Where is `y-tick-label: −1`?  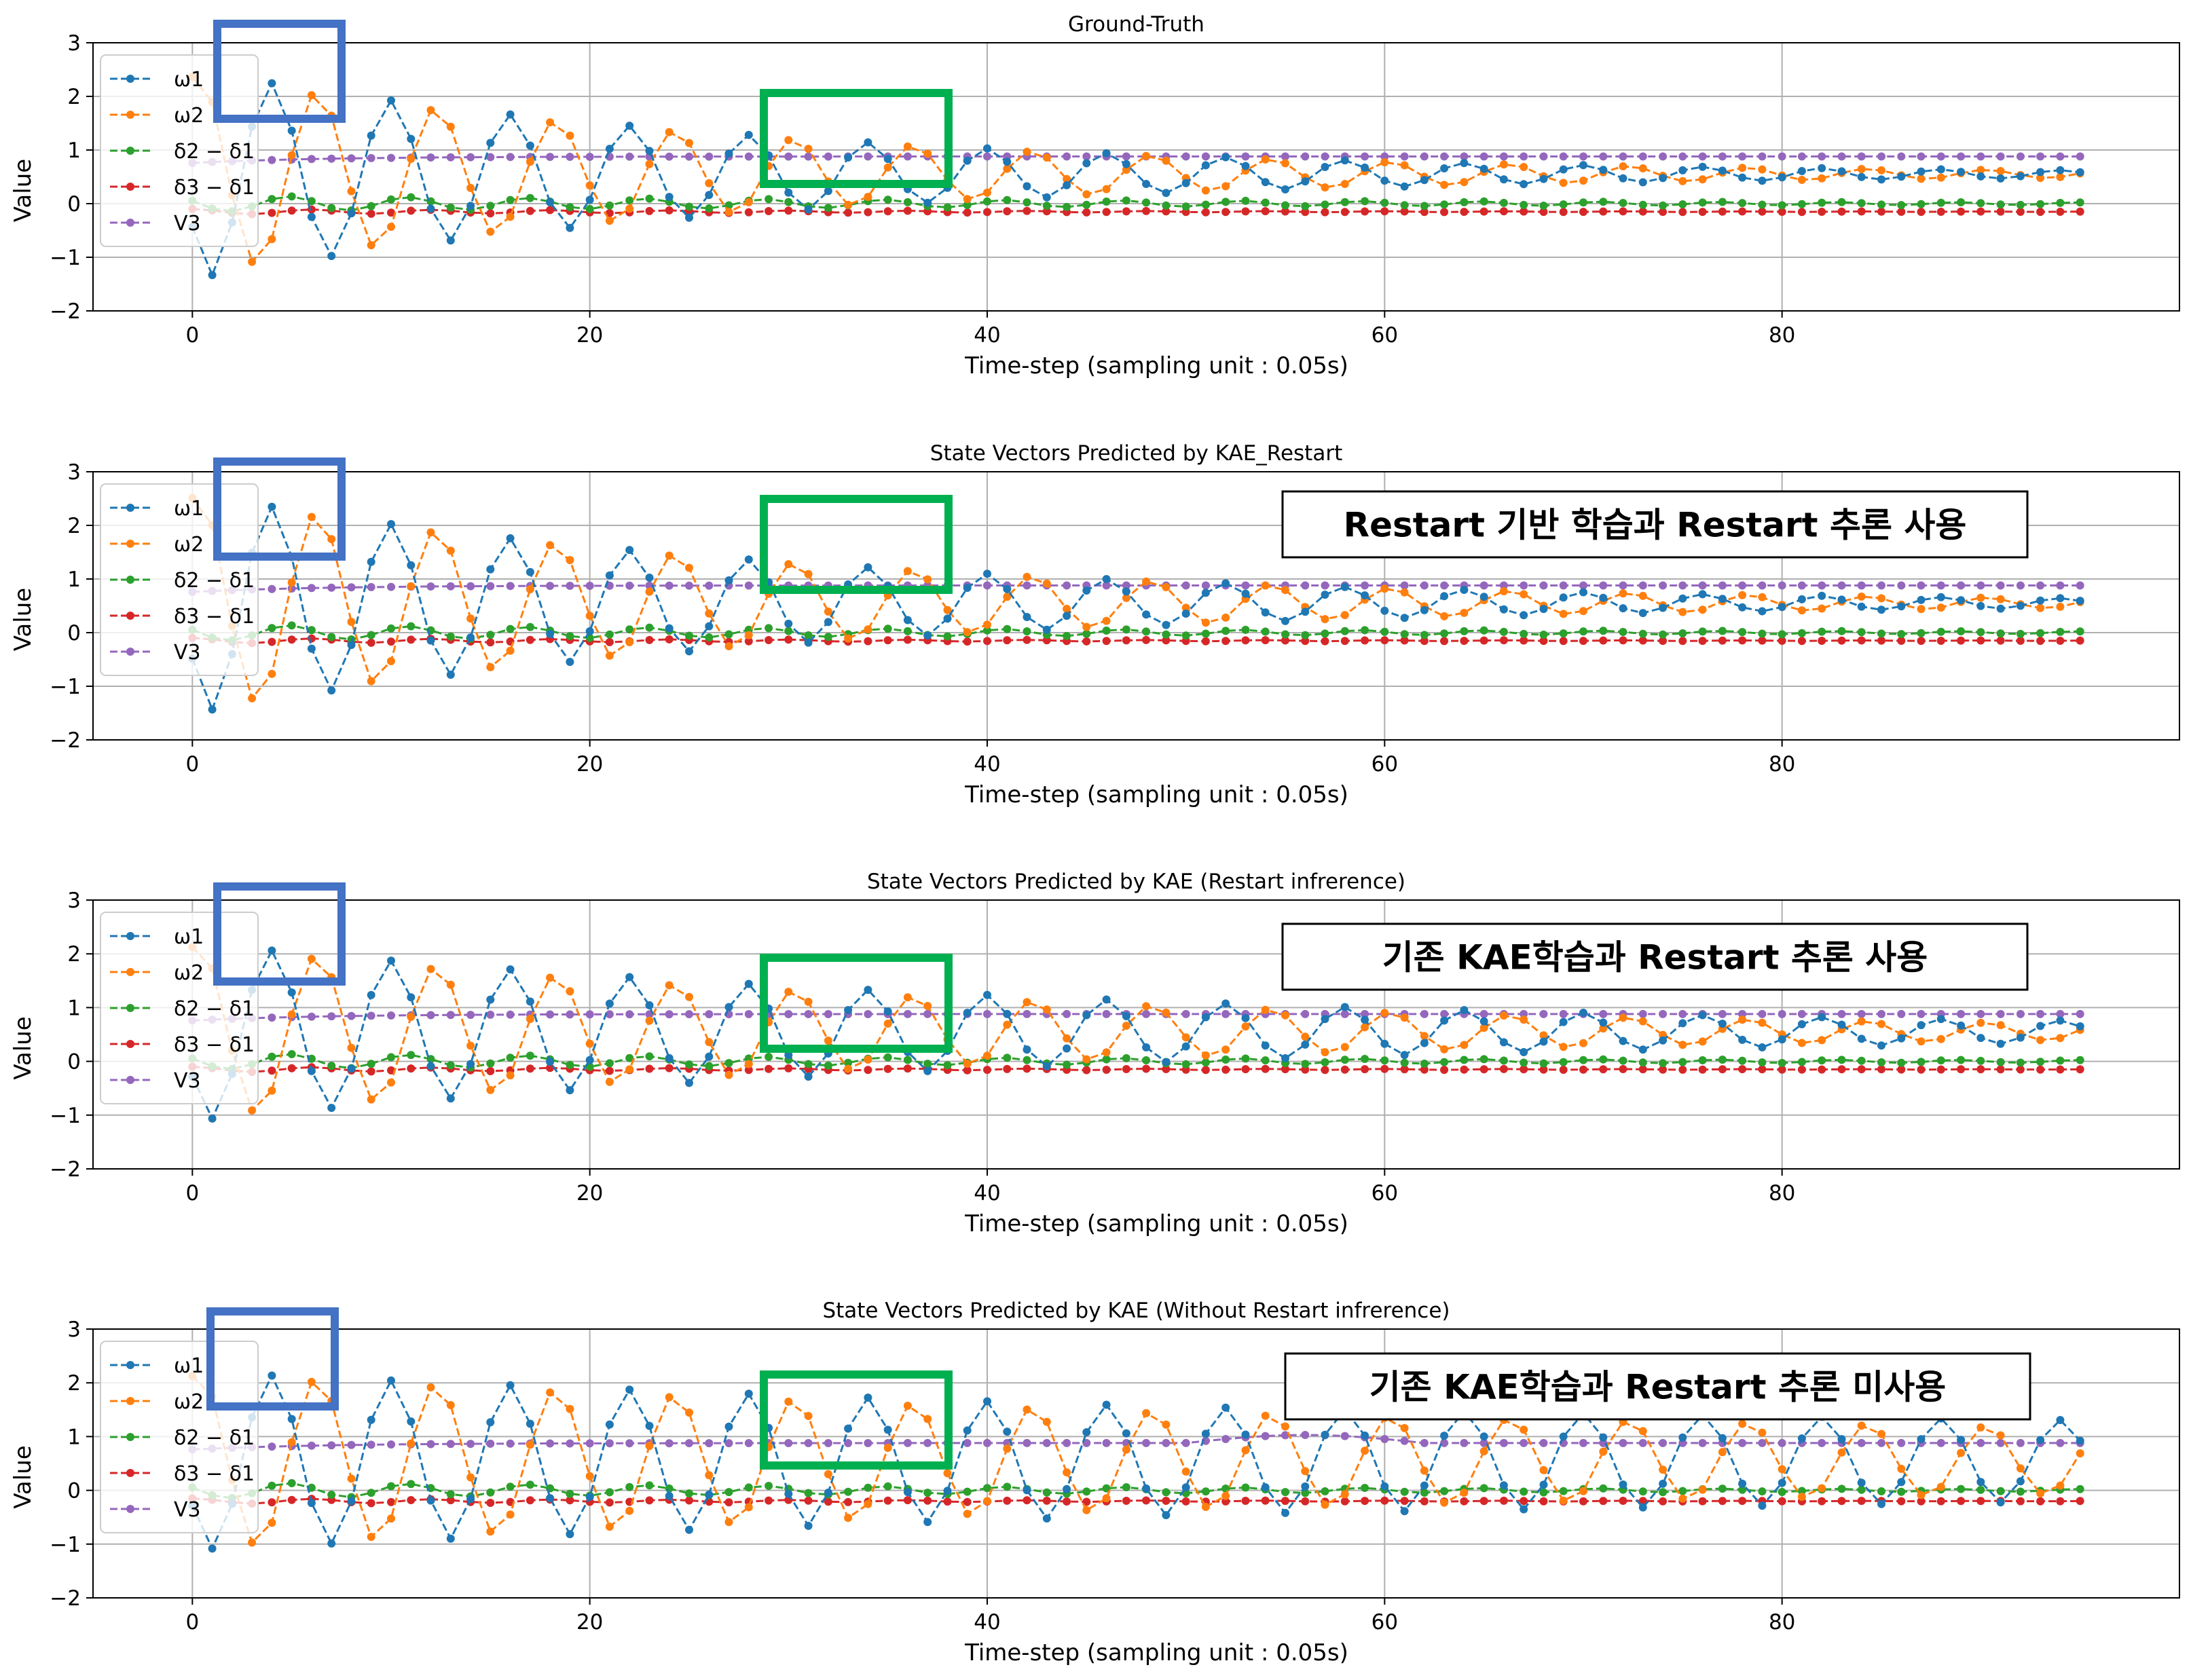
y-tick-label: −1 is located at coordinates (65, 1545).